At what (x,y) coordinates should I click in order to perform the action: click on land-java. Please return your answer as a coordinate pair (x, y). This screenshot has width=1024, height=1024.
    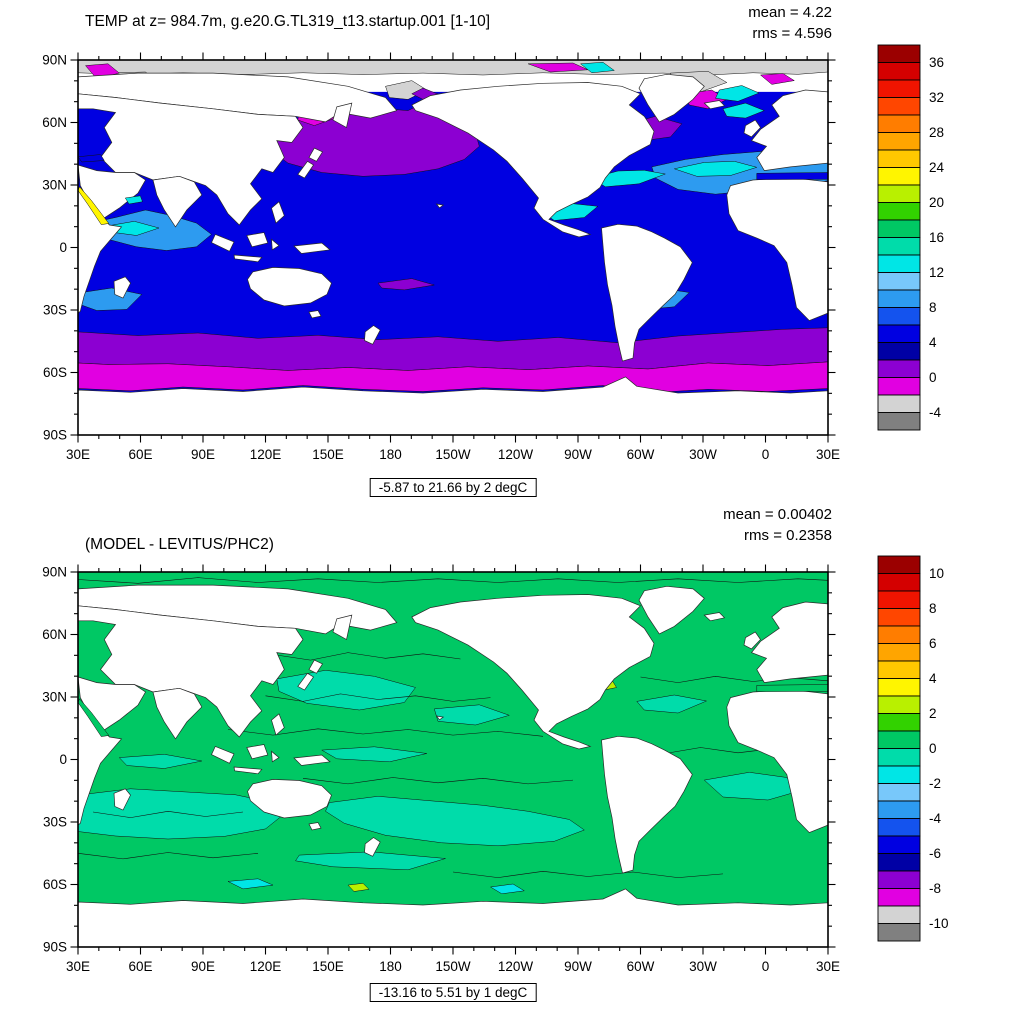
    Looking at the image, I should click on (248, 770).